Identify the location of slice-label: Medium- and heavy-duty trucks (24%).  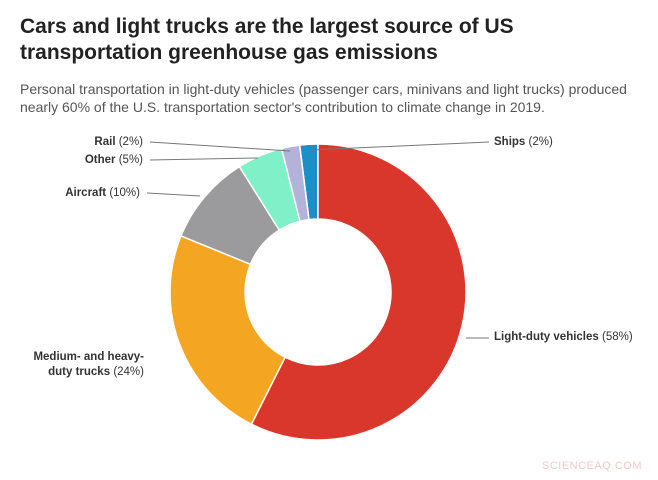
(82, 365).